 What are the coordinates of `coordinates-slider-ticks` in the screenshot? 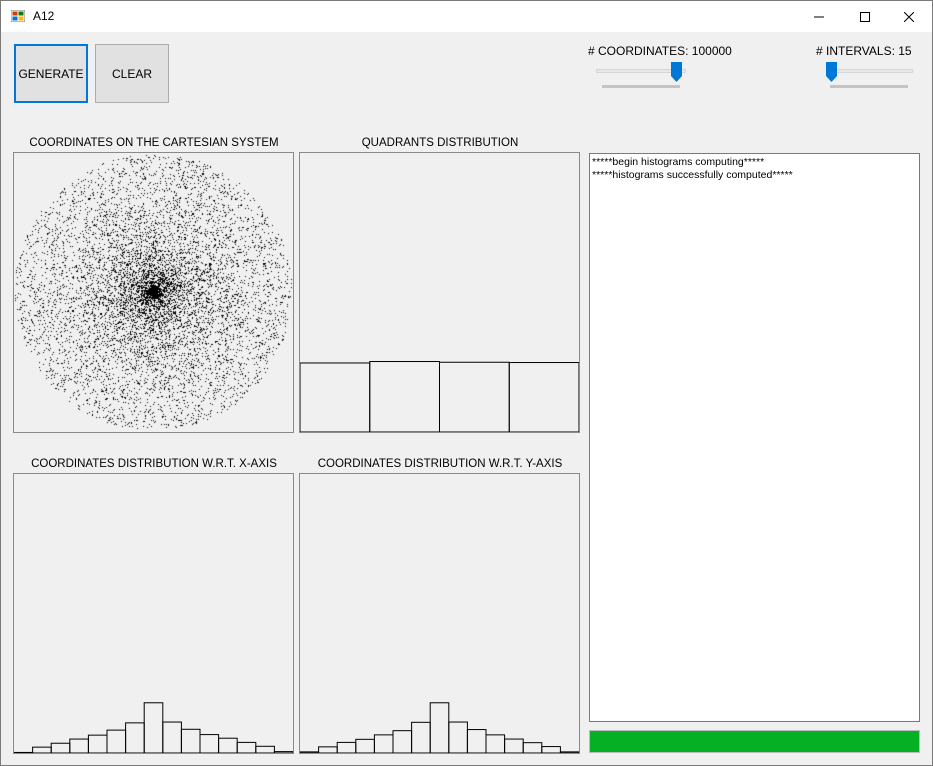 It's located at (641, 86).